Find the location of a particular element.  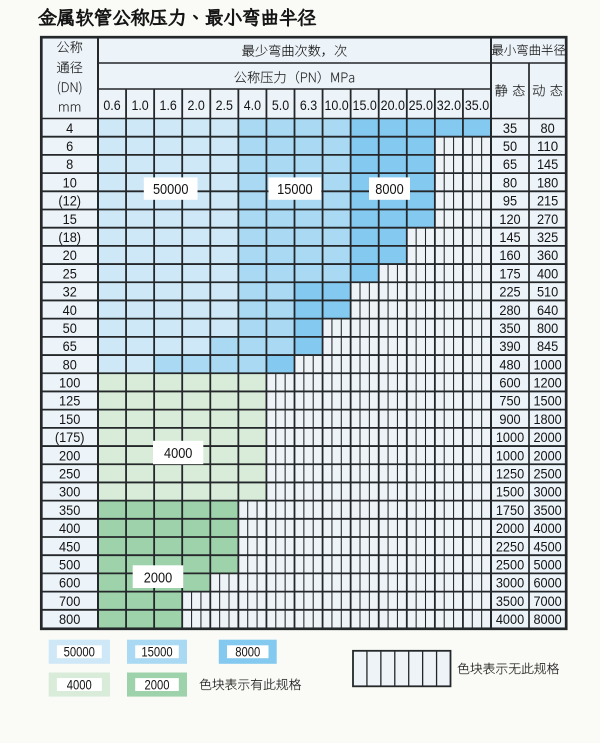

svg-text: 35.0 is located at coordinates (477, 105).